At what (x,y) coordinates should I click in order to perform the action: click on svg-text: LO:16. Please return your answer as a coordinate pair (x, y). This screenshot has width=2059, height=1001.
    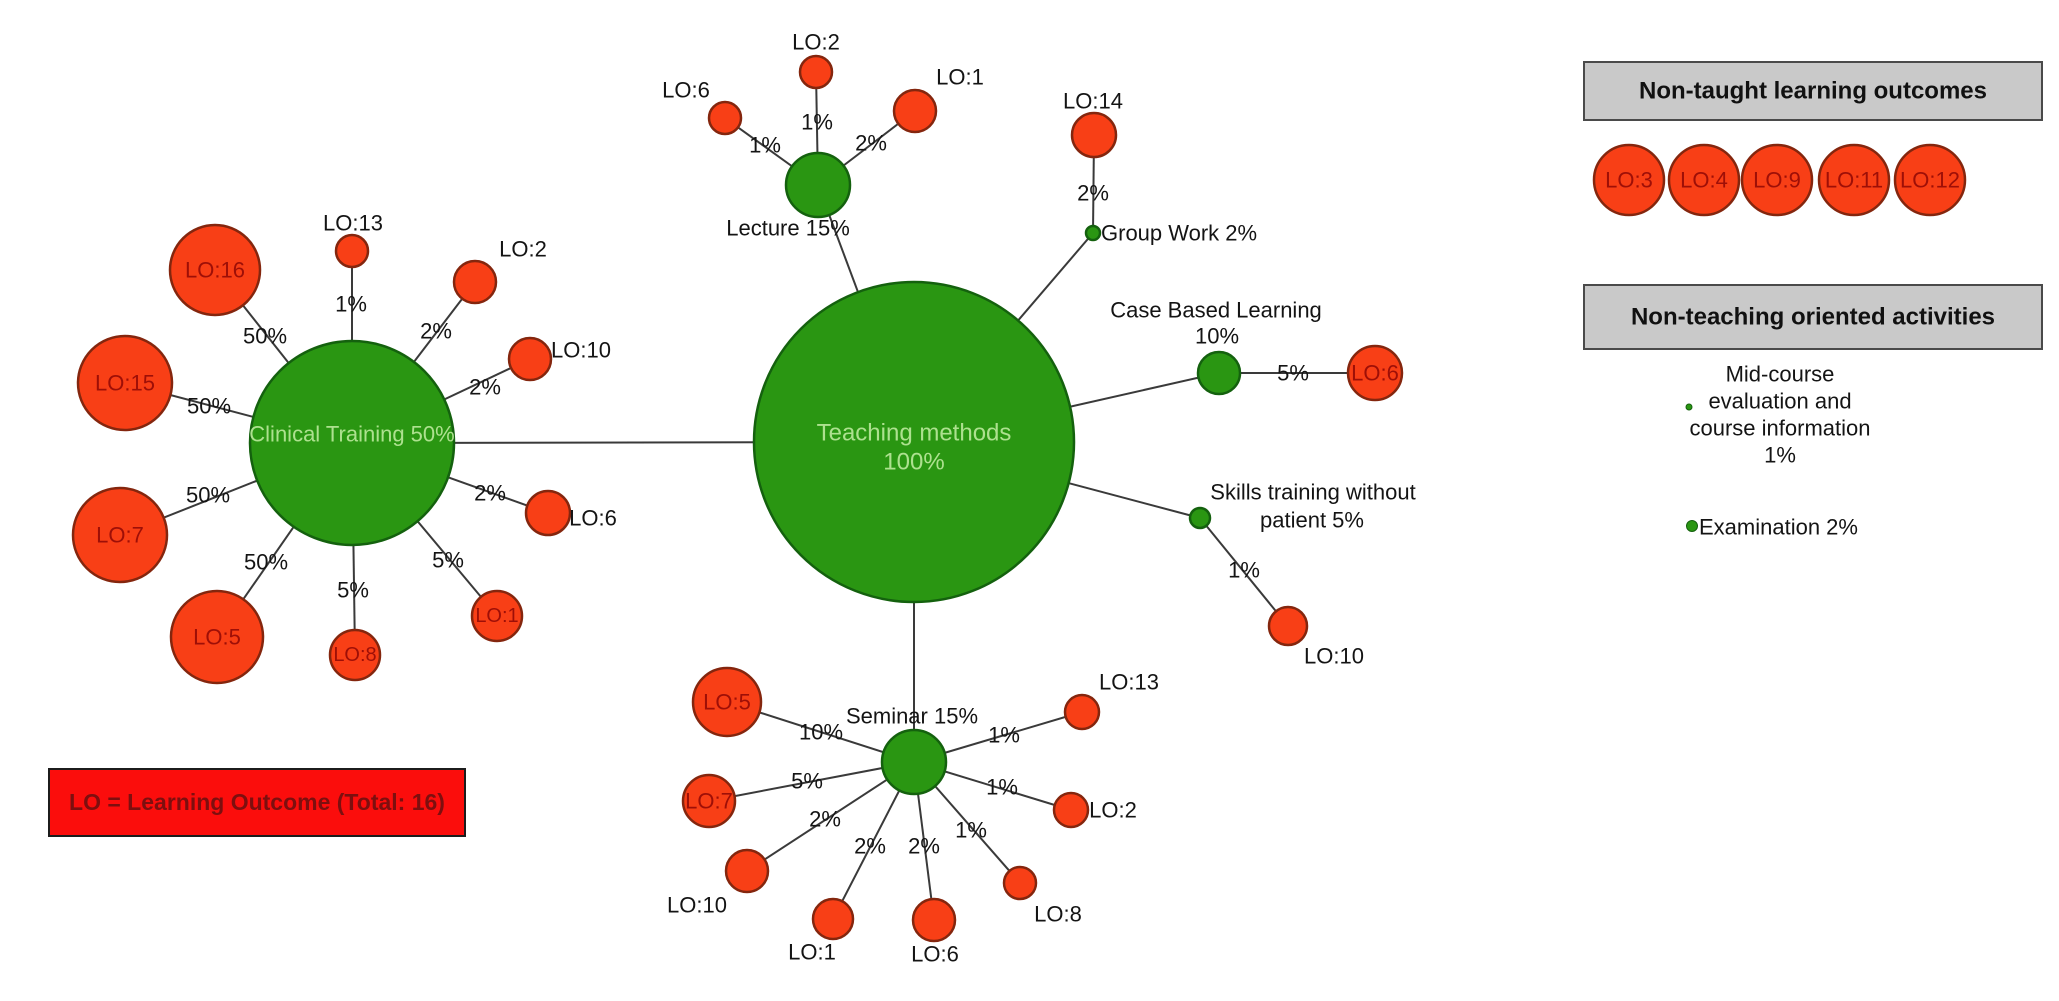
    Looking at the image, I should click on (215, 270).